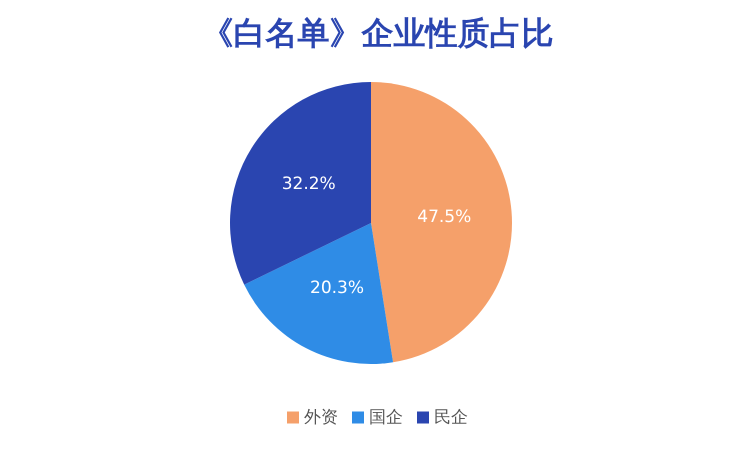 The width and height of the screenshot is (755, 459). Describe the element at coordinates (321, 418) in the screenshot. I see `legend-label: 外资` at that location.